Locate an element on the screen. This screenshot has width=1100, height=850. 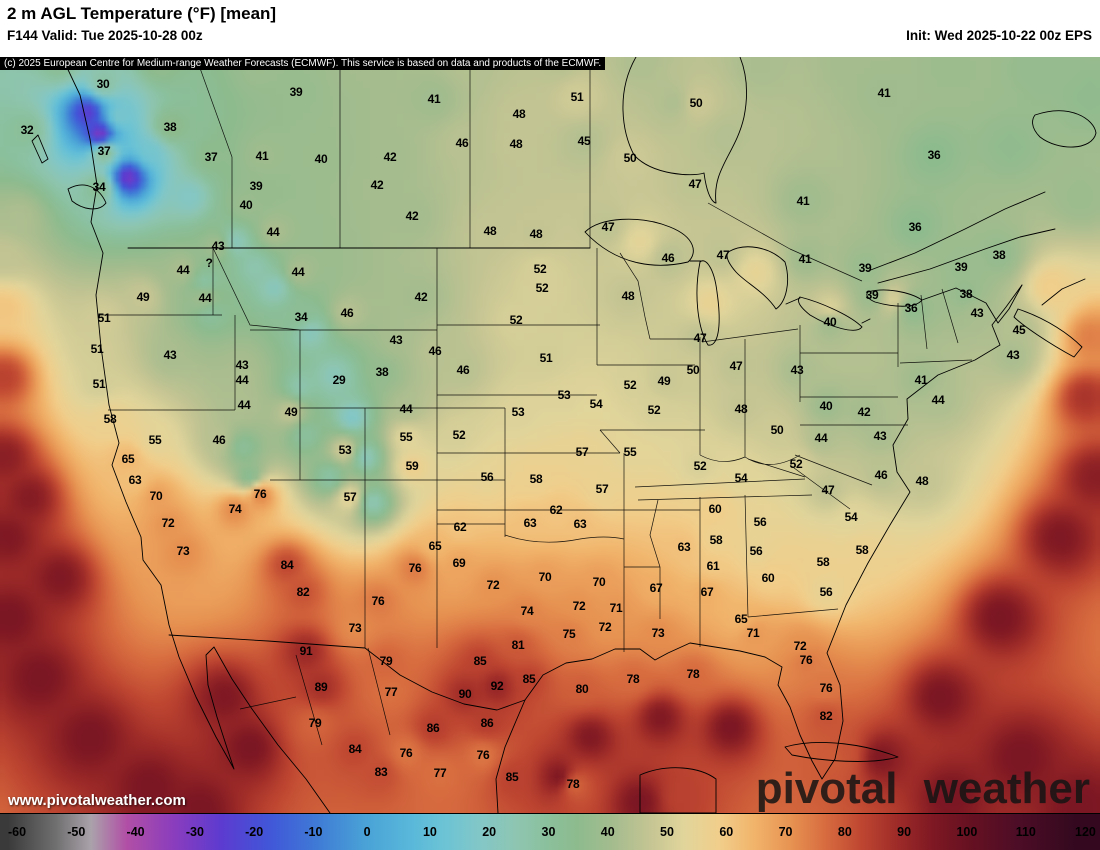
temp-label: 81 is located at coordinates (518, 645).